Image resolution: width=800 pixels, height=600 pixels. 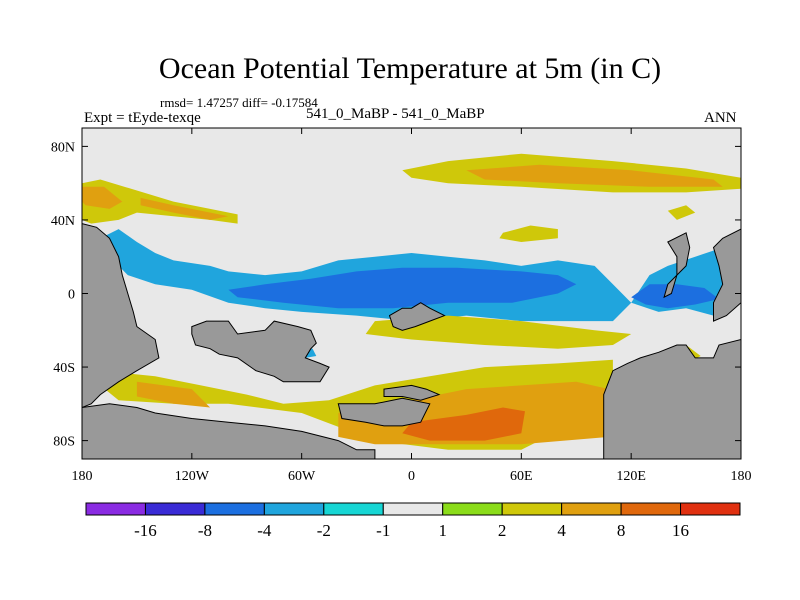 What do you see at coordinates (205, 530) in the screenshot?
I see `colorbar-label-1: -8` at bounding box center [205, 530].